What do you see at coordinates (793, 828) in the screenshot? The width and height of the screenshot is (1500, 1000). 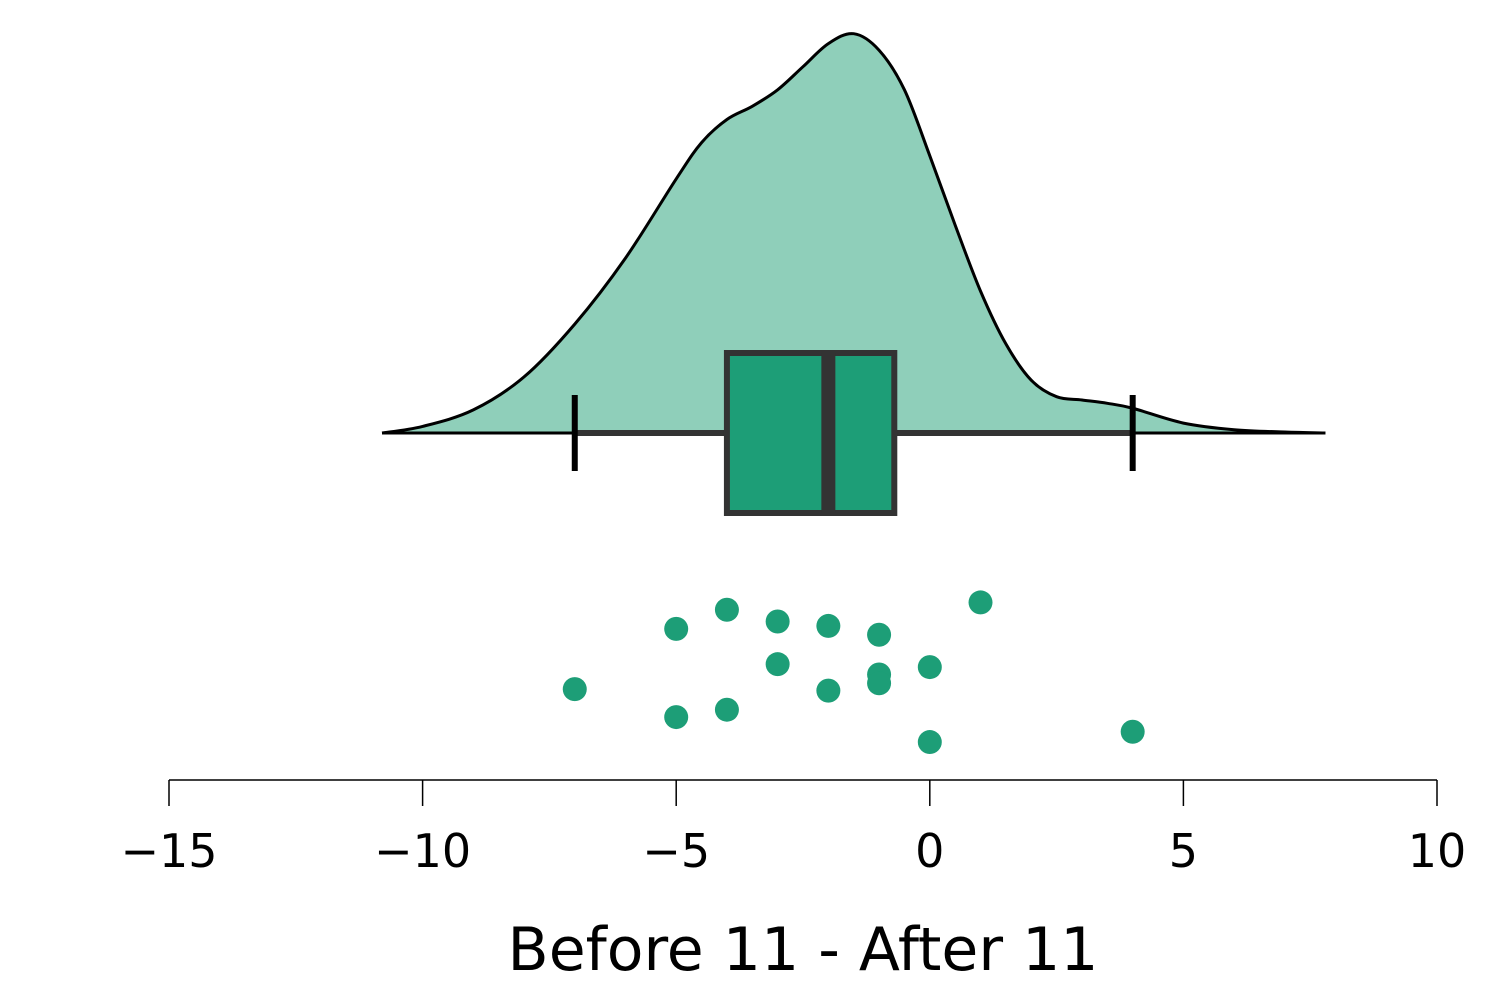 I see `x-axis: −15 −10 −5 0 5 10` at bounding box center [793, 828].